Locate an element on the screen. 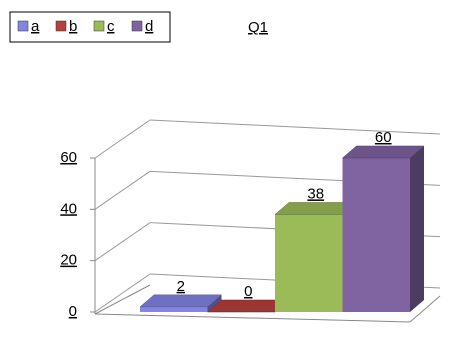  legend-box is located at coordinates (90, 27).